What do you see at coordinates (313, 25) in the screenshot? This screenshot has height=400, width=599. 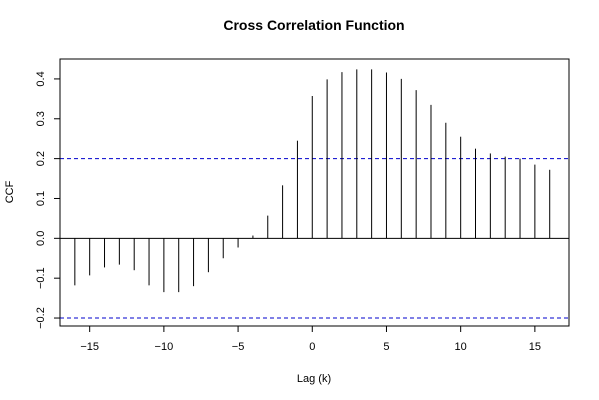 I see `chart-title: Cross Correlation Function` at bounding box center [313, 25].